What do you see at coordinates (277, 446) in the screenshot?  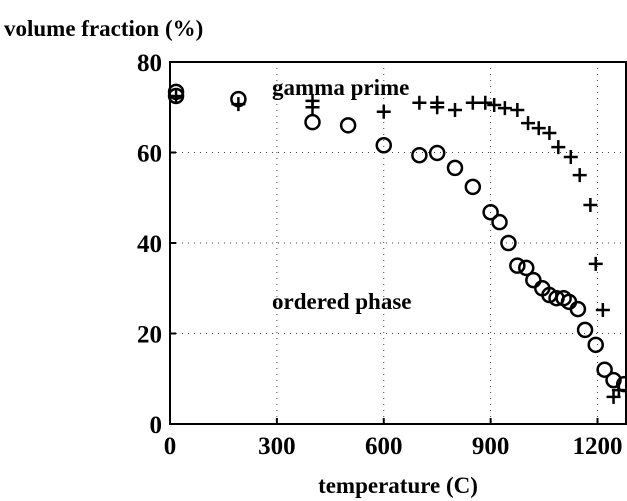 I see `x-tick-label: 300` at bounding box center [277, 446].